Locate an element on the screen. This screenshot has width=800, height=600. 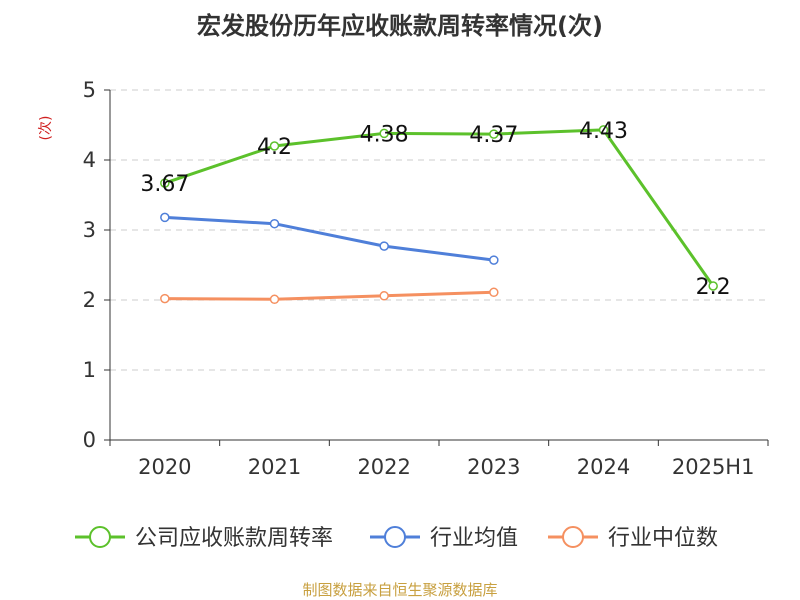
y-axis-label: (次) is located at coordinates (46, 128).